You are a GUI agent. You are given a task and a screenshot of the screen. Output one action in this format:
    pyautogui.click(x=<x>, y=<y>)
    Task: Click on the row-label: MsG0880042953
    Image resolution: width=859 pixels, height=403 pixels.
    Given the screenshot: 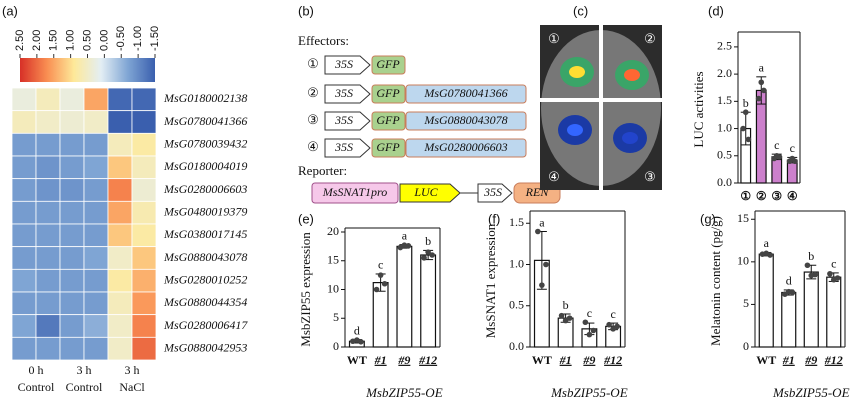 What is the action you would take?
    pyautogui.click(x=205, y=347)
    